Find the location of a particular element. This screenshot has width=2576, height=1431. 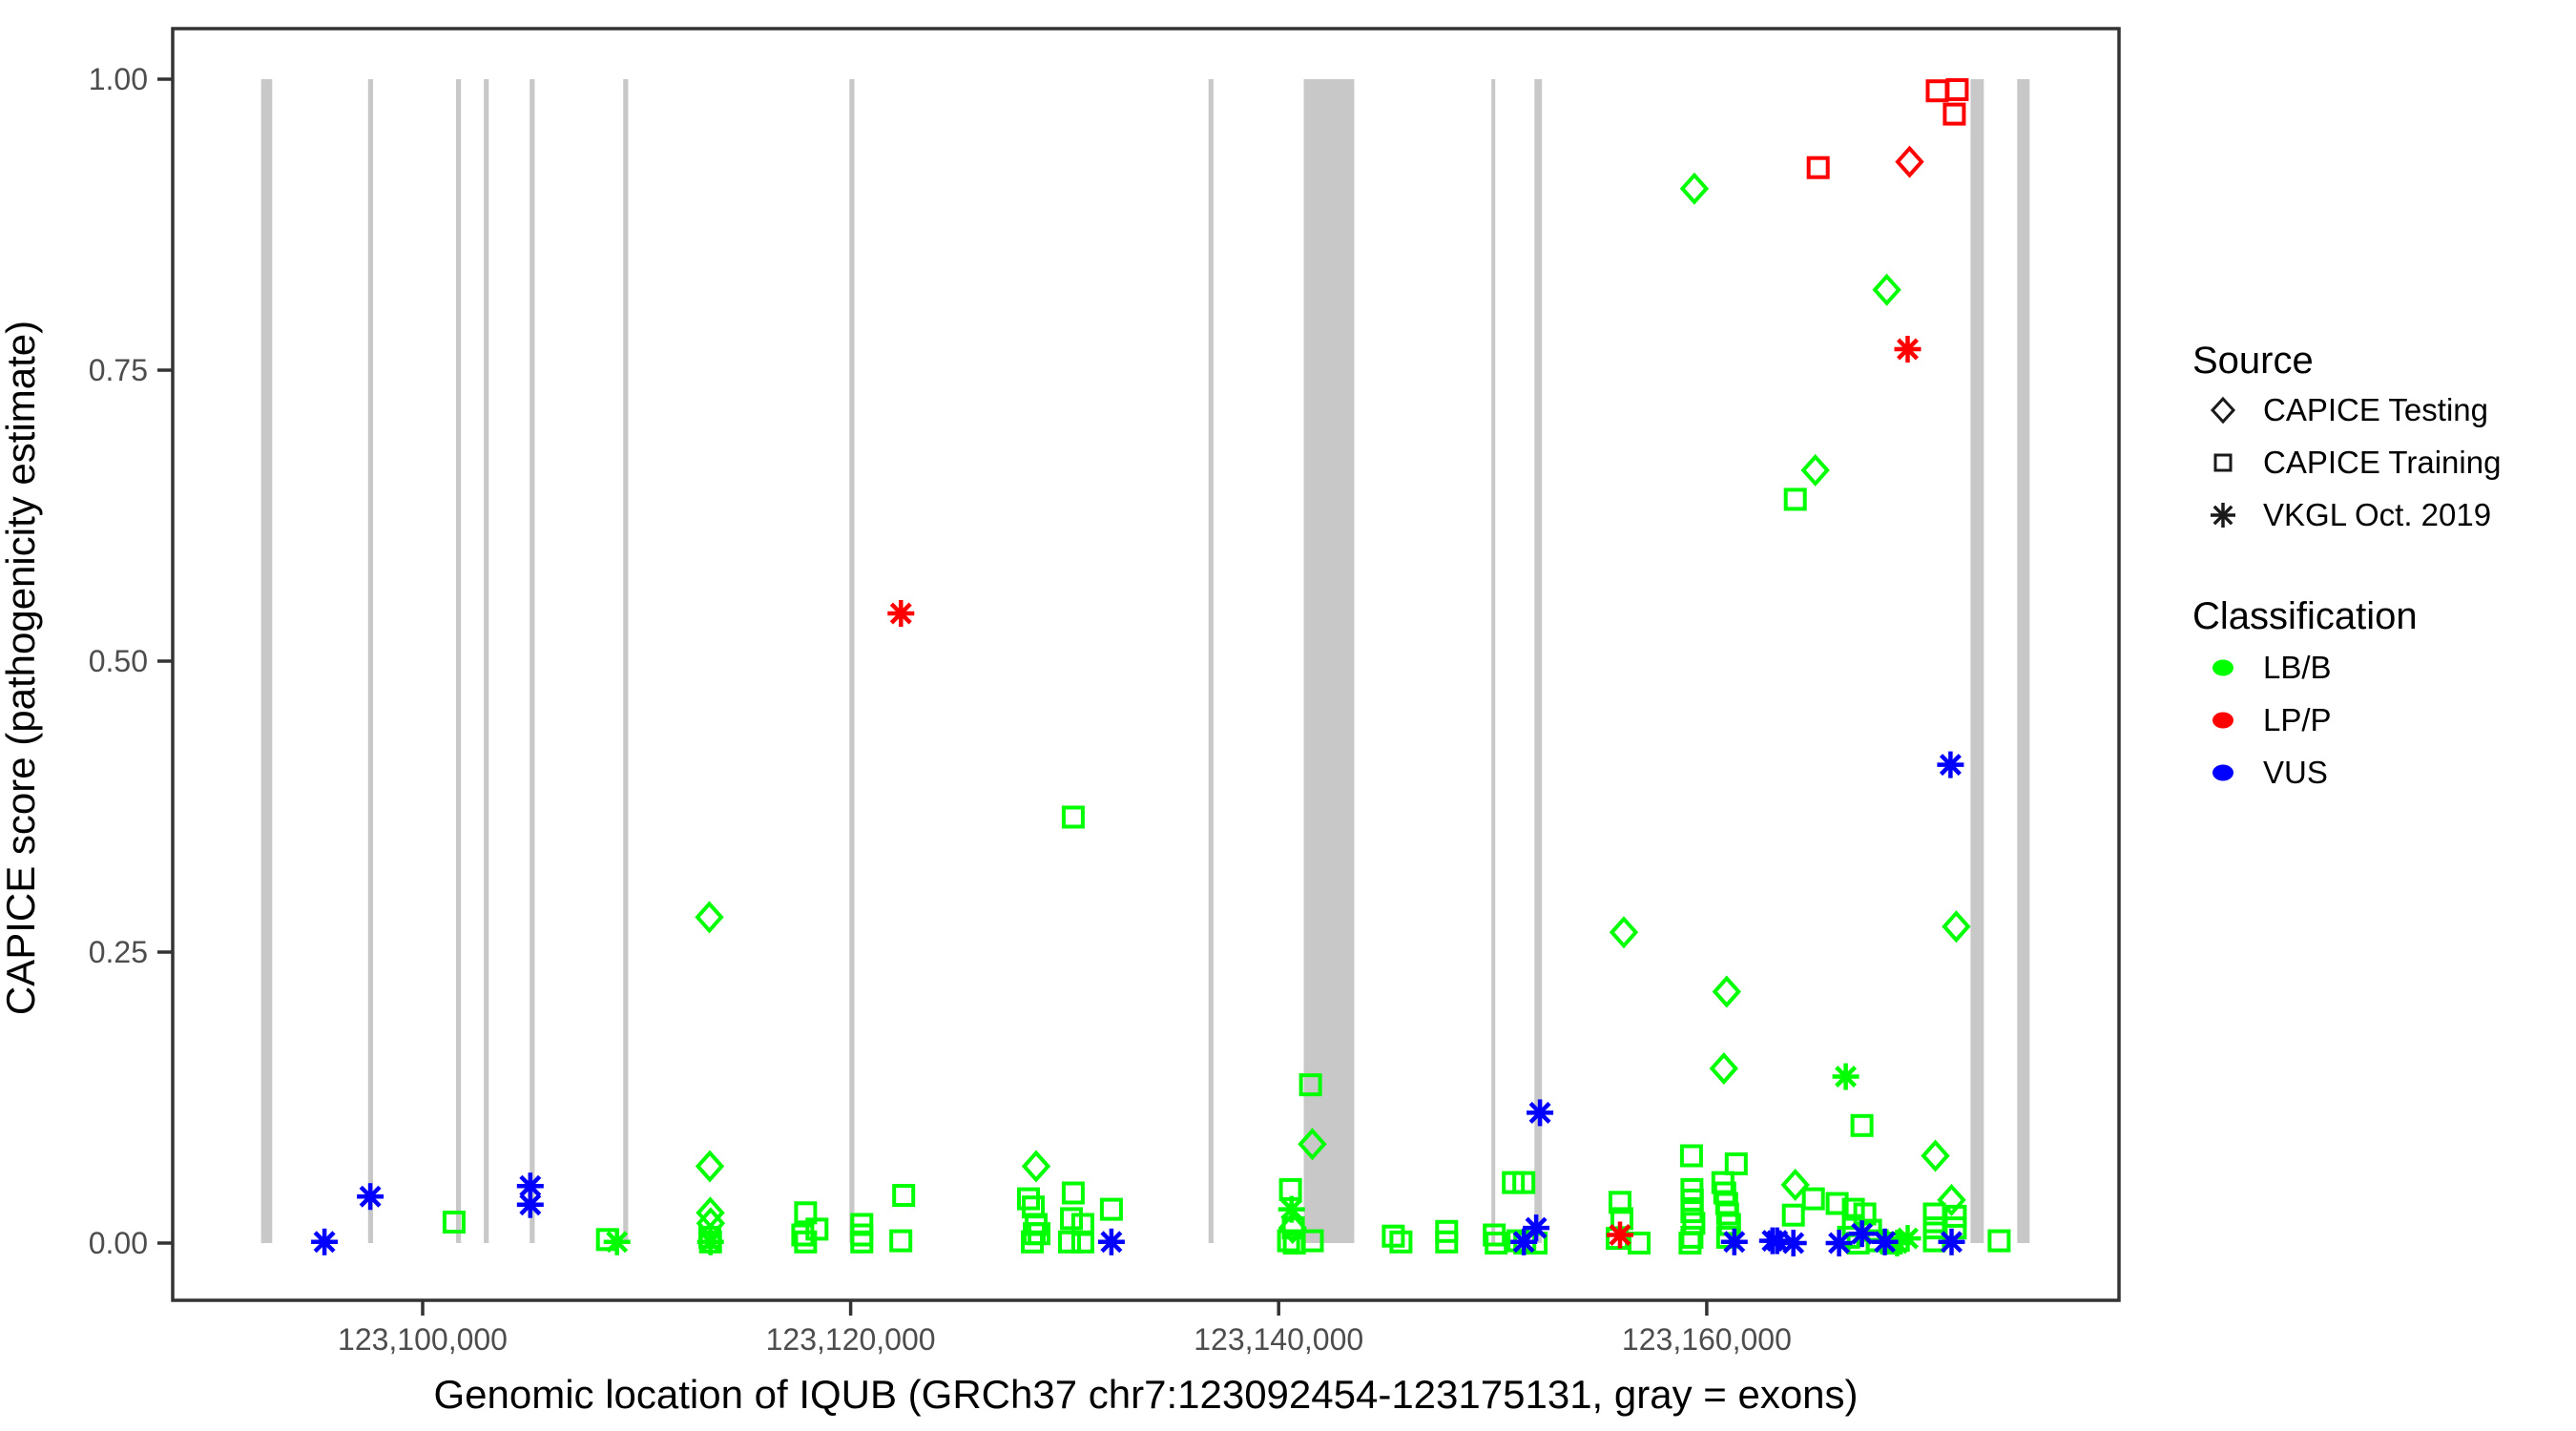

legend-classification-title: Classification is located at coordinates (2305, 616).